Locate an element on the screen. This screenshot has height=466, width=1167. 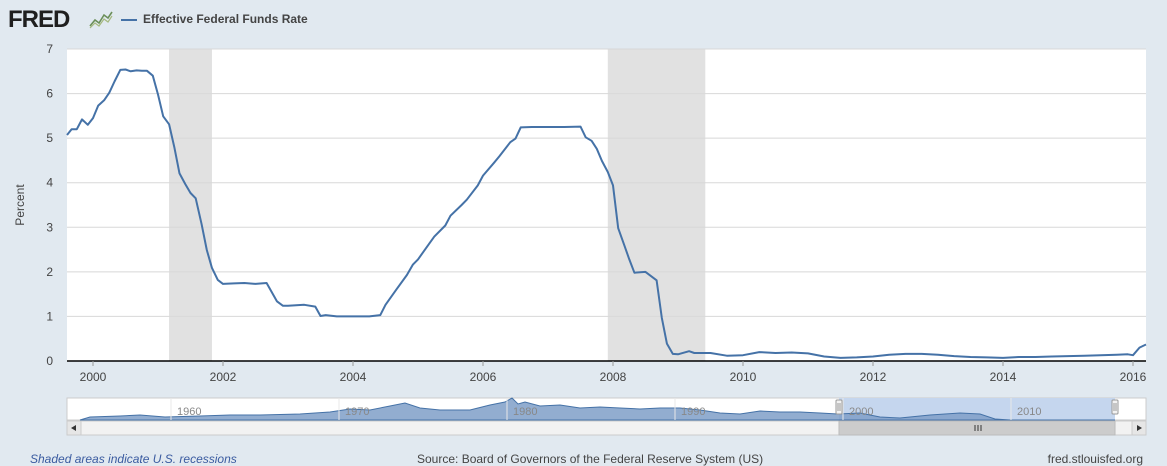
navigator-selected-range is located at coordinates (977, 409).